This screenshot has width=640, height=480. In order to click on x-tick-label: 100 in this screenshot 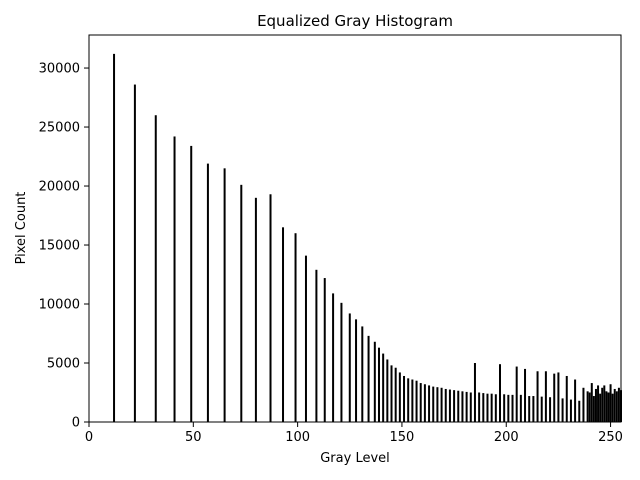, I will do `click(297, 437)`.